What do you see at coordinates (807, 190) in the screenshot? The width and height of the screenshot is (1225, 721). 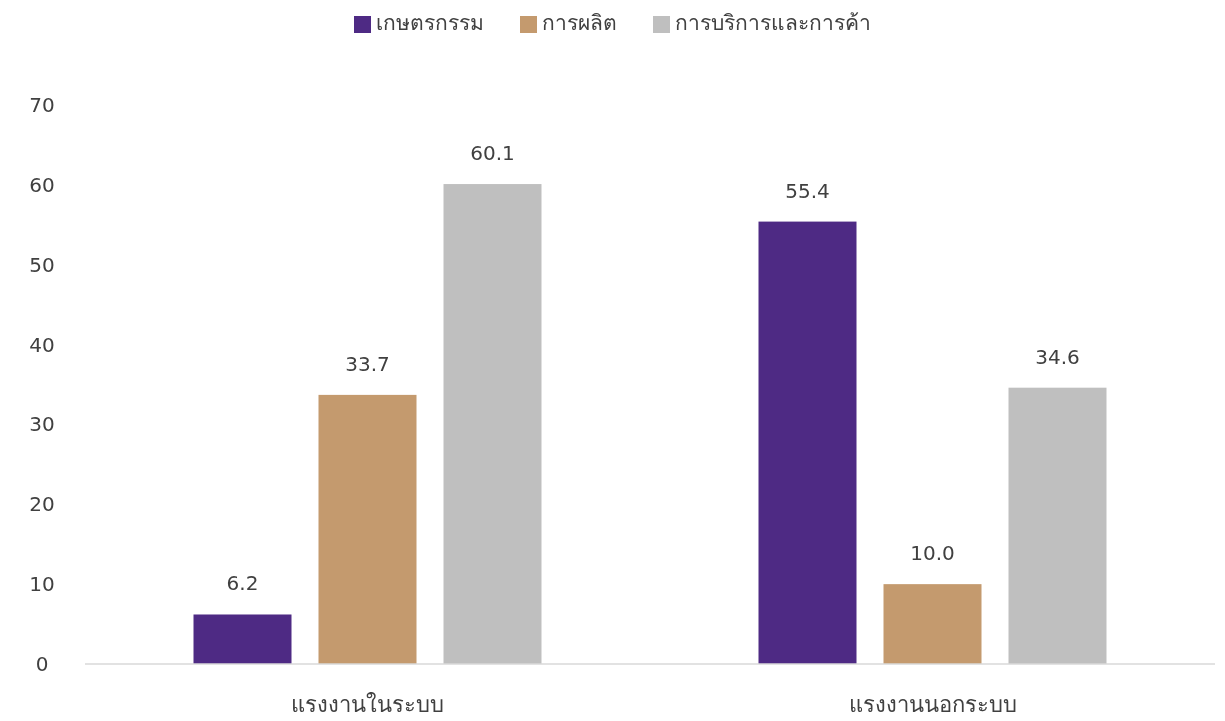 I see `data-label: 55.4` at bounding box center [807, 190].